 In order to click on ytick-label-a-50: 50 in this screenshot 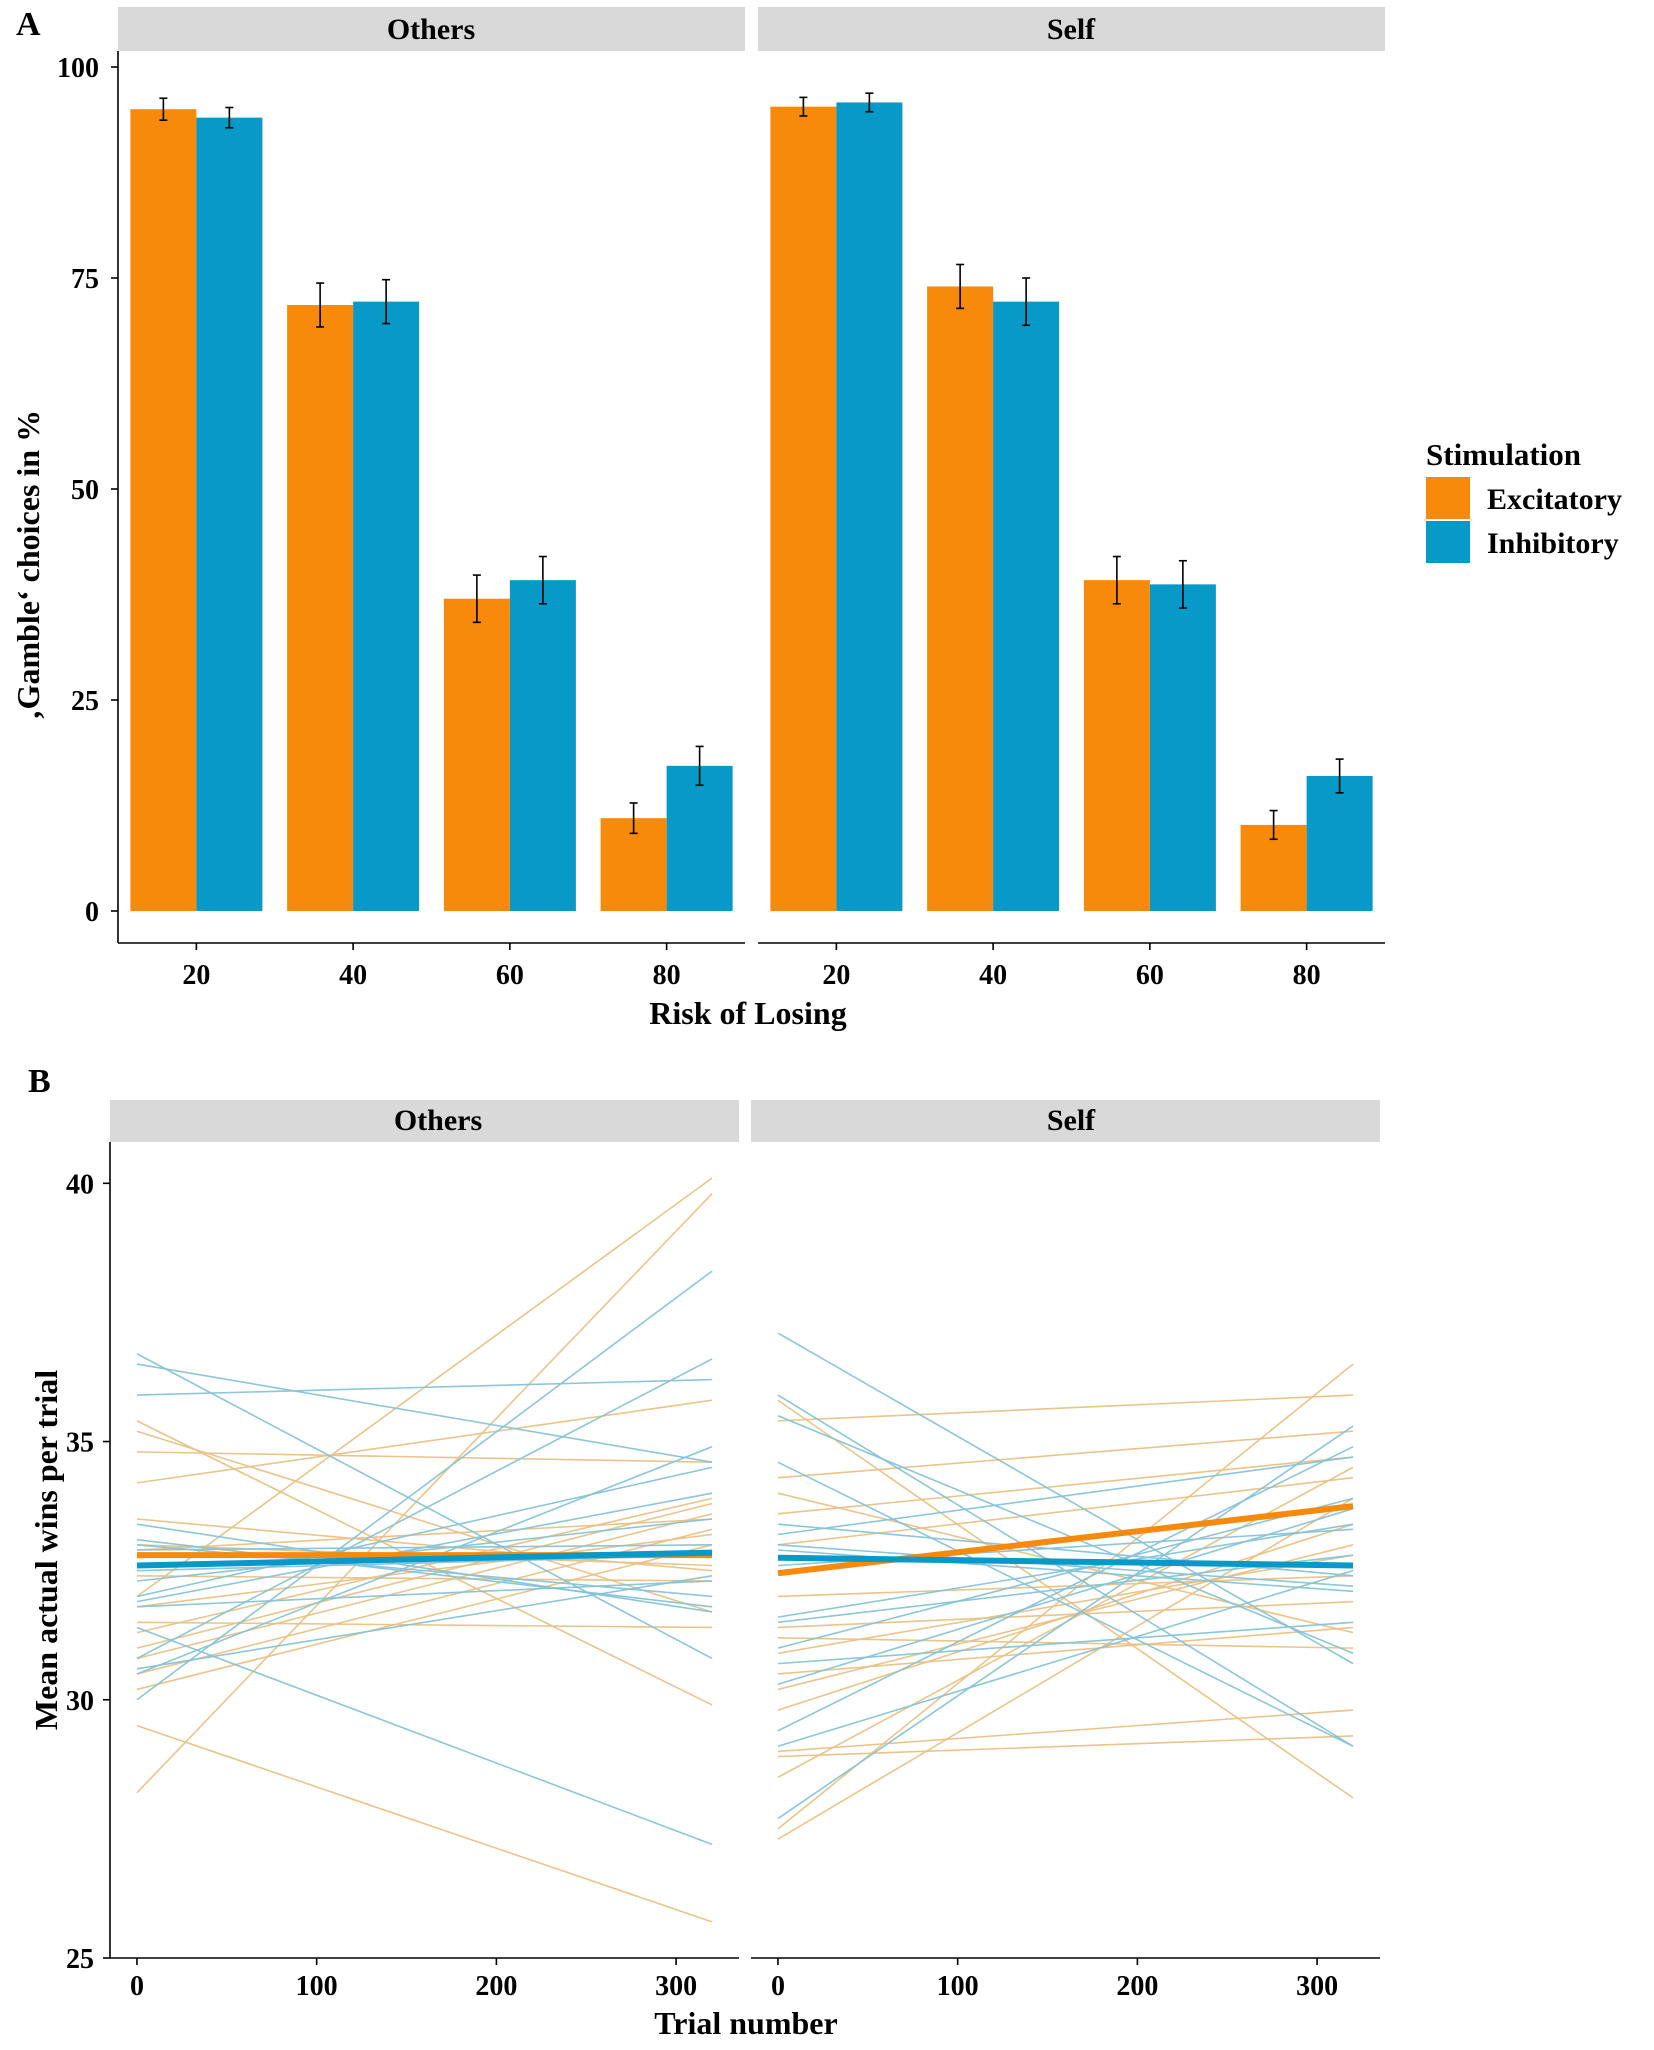, I will do `click(85, 490)`.